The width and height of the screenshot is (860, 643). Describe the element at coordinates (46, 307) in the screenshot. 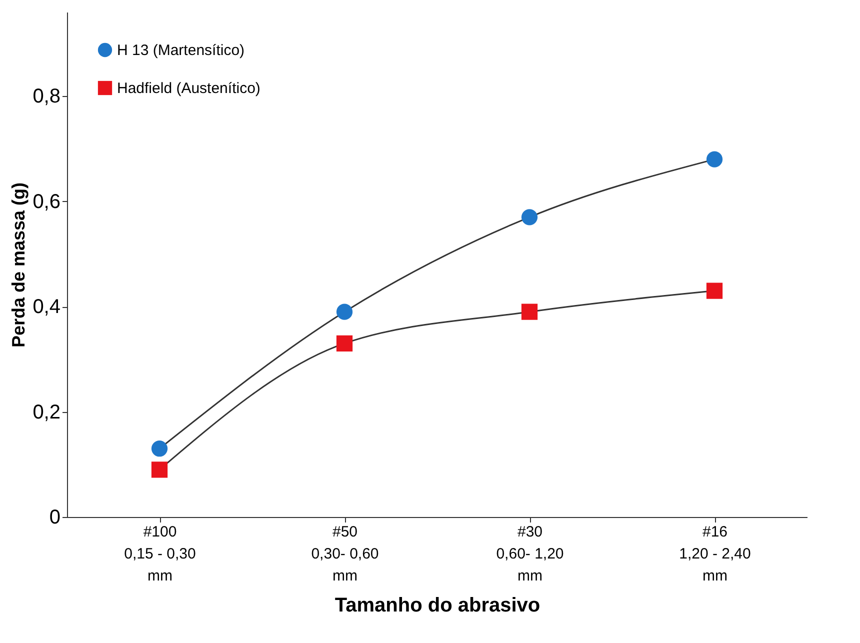

I see `y-tick-label: 0,4` at that location.